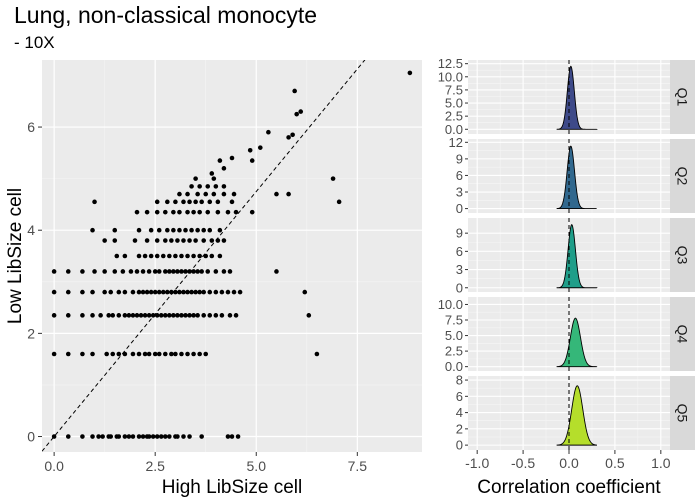  What do you see at coordinates (576, 177) in the screenshot?
I see `density-curve-q2` at bounding box center [576, 177].